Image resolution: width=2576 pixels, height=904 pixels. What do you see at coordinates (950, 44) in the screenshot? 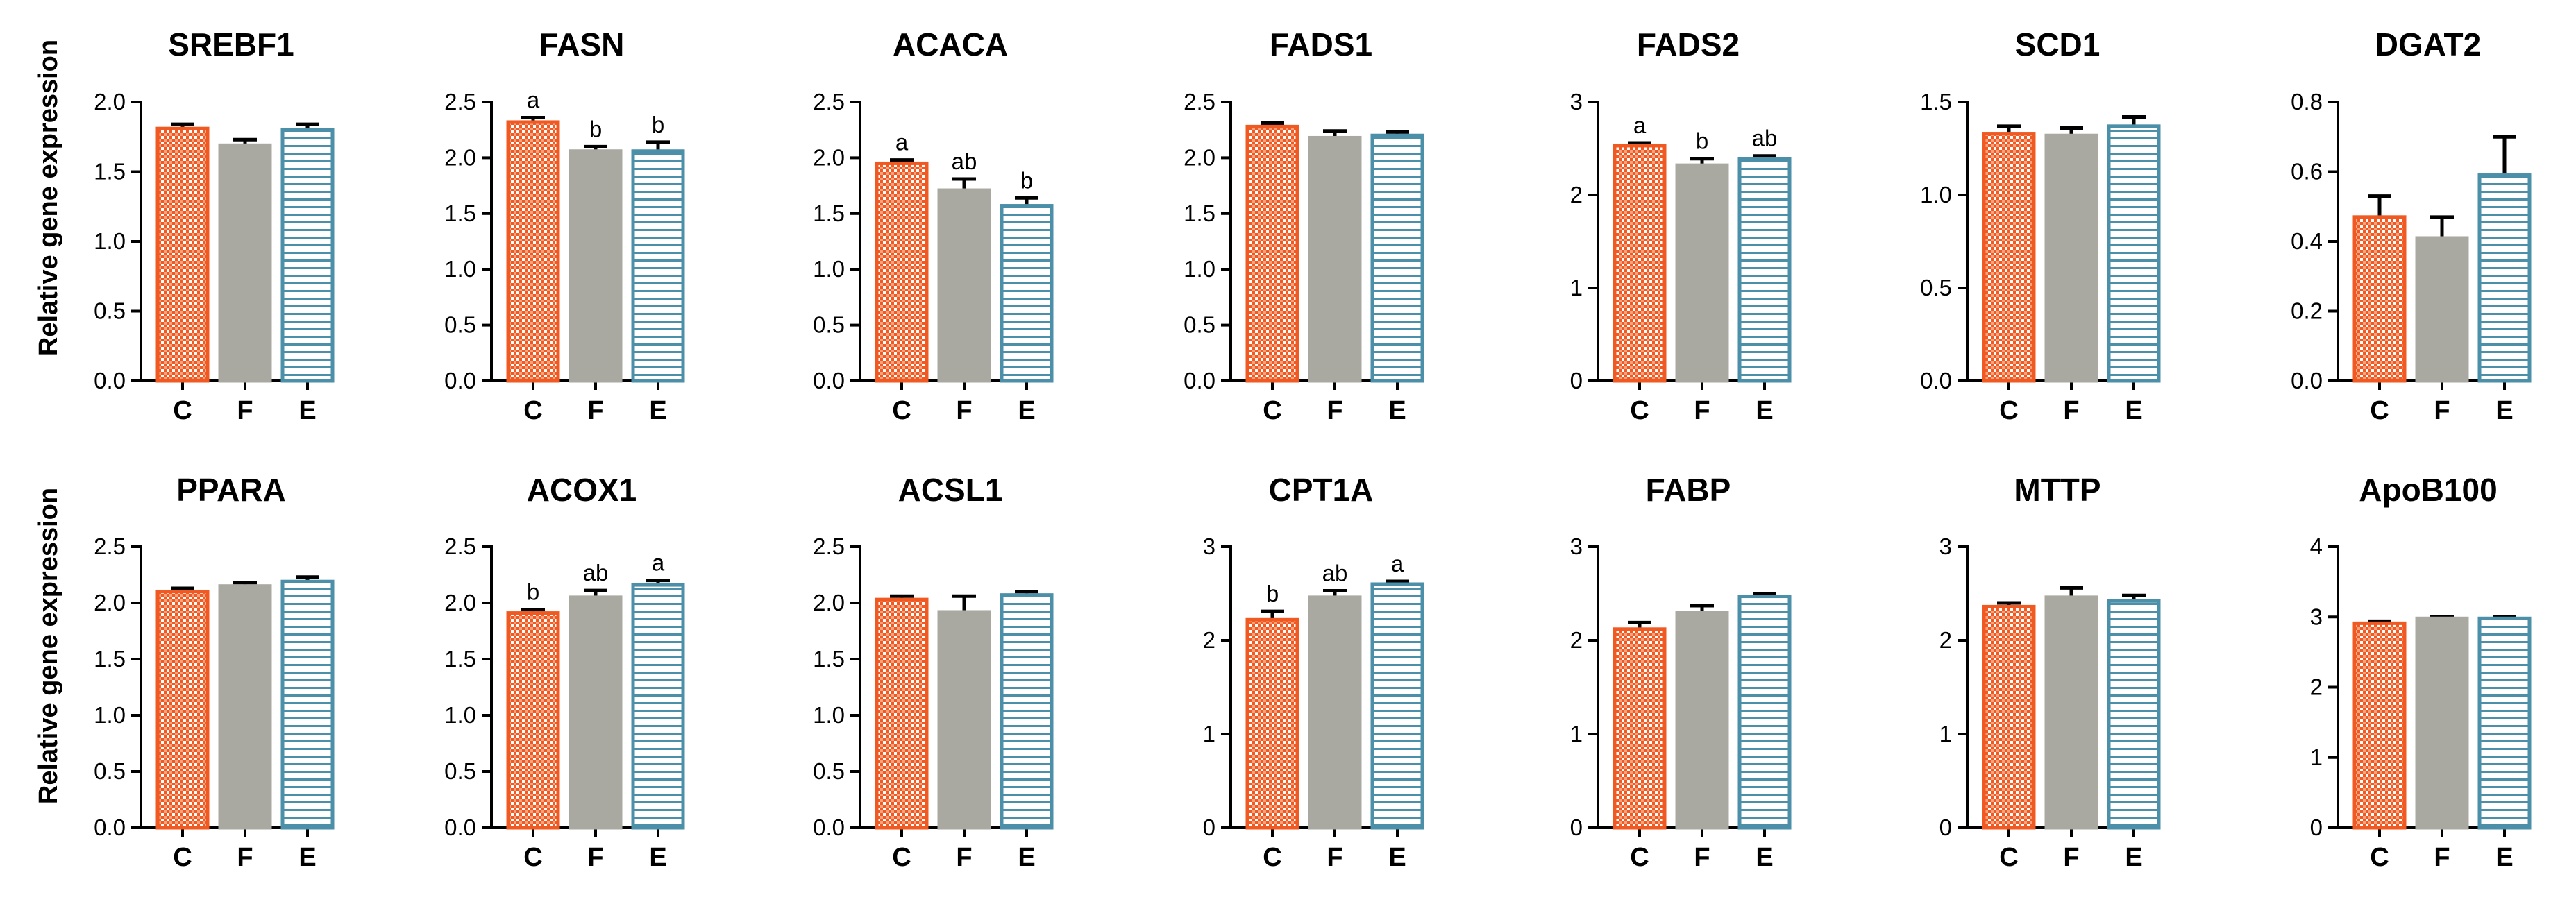
I see `panel-title: ACACA` at bounding box center [950, 44].